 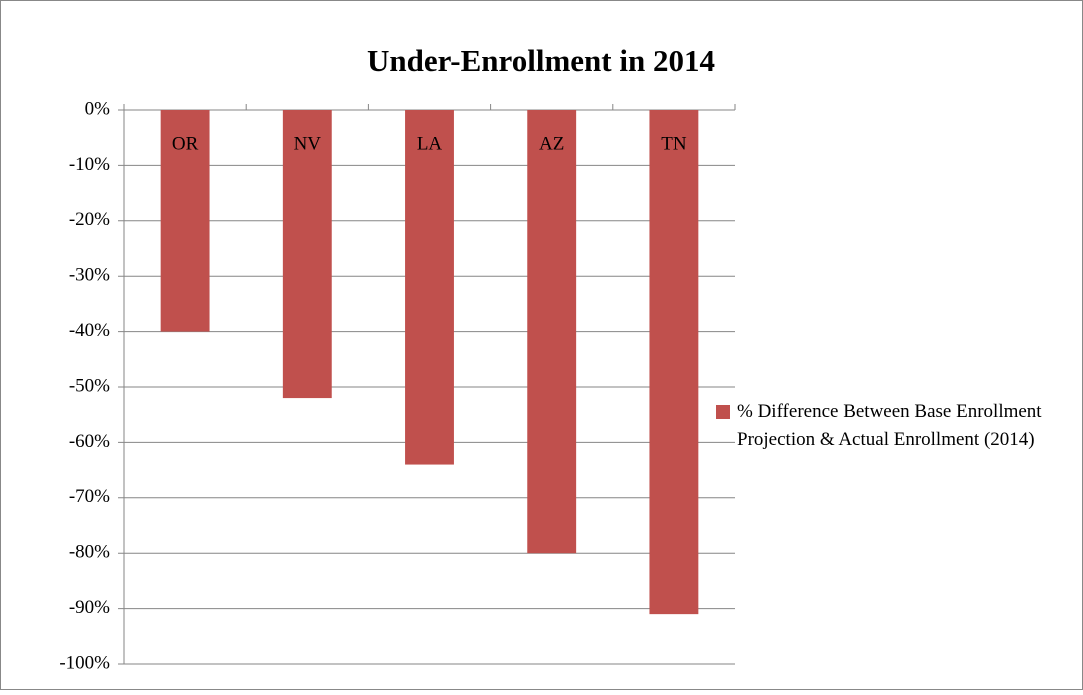 I want to click on legend-swatch, so click(x=723, y=412).